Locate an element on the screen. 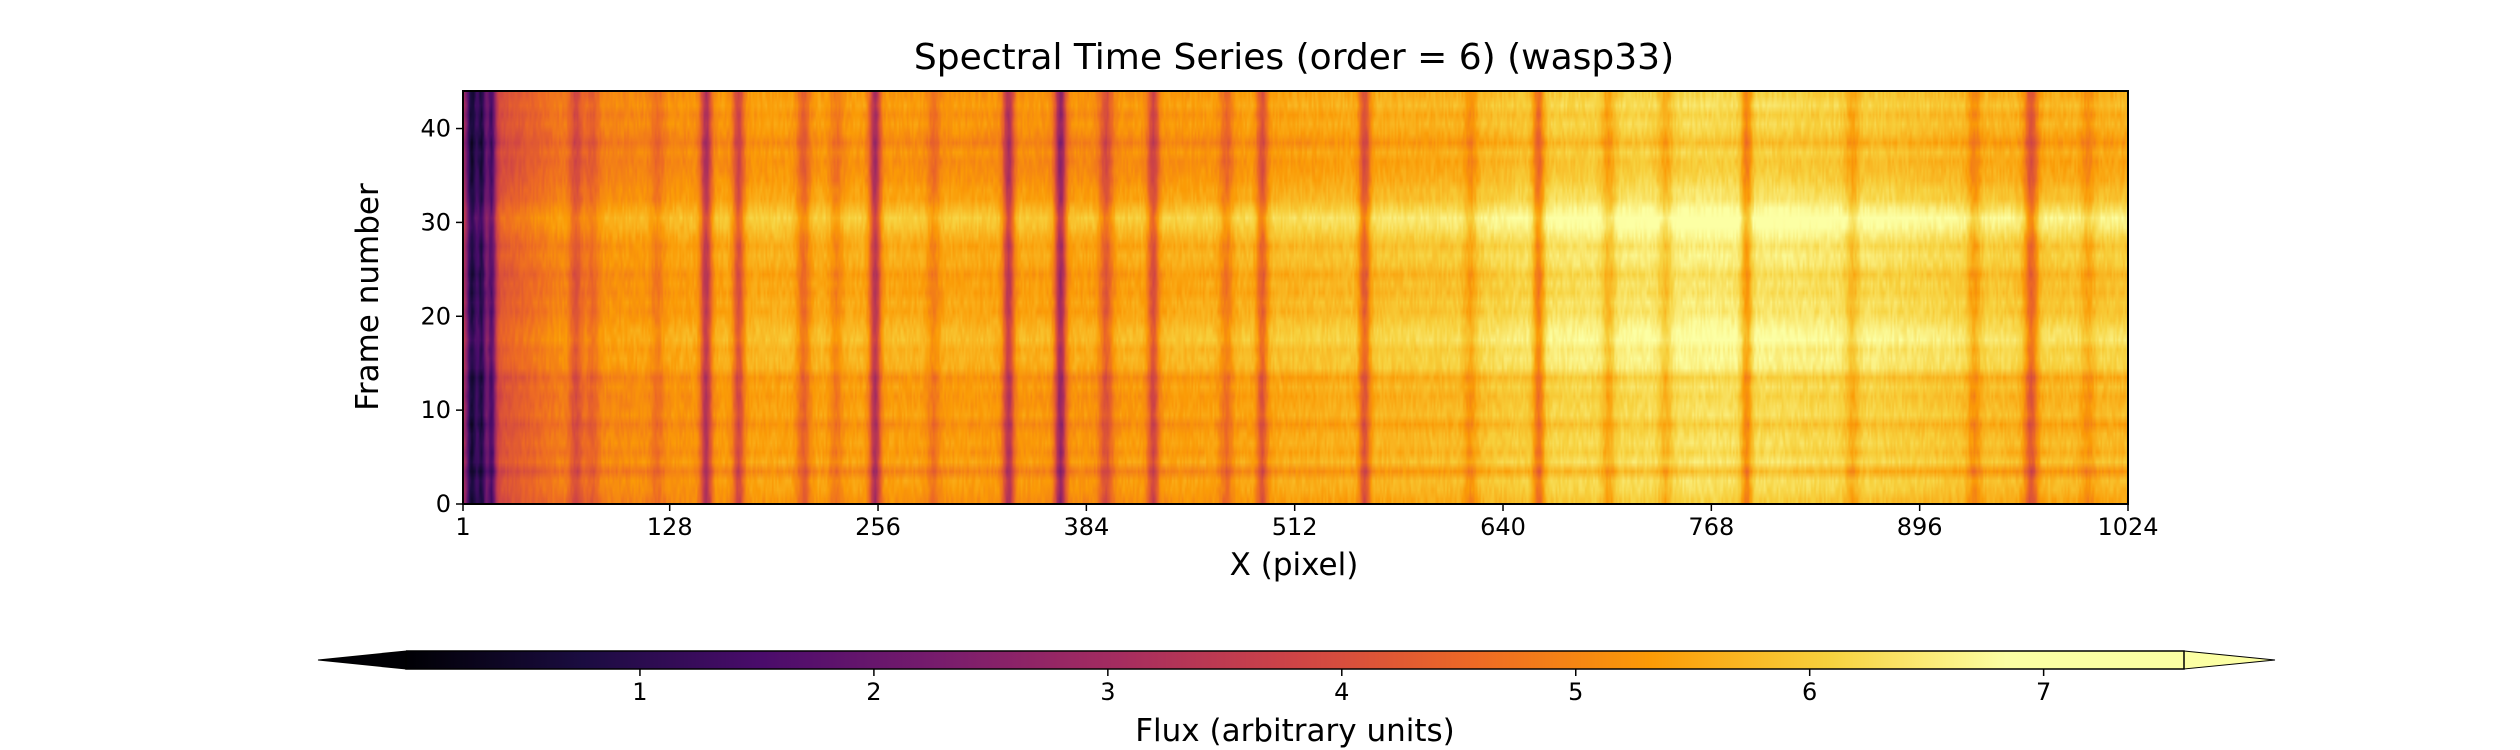 The width and height of the screenshot is (2520, 750). colorbar: 1 2 3 4 5 6 7 is located at coordinates (1296, 678).